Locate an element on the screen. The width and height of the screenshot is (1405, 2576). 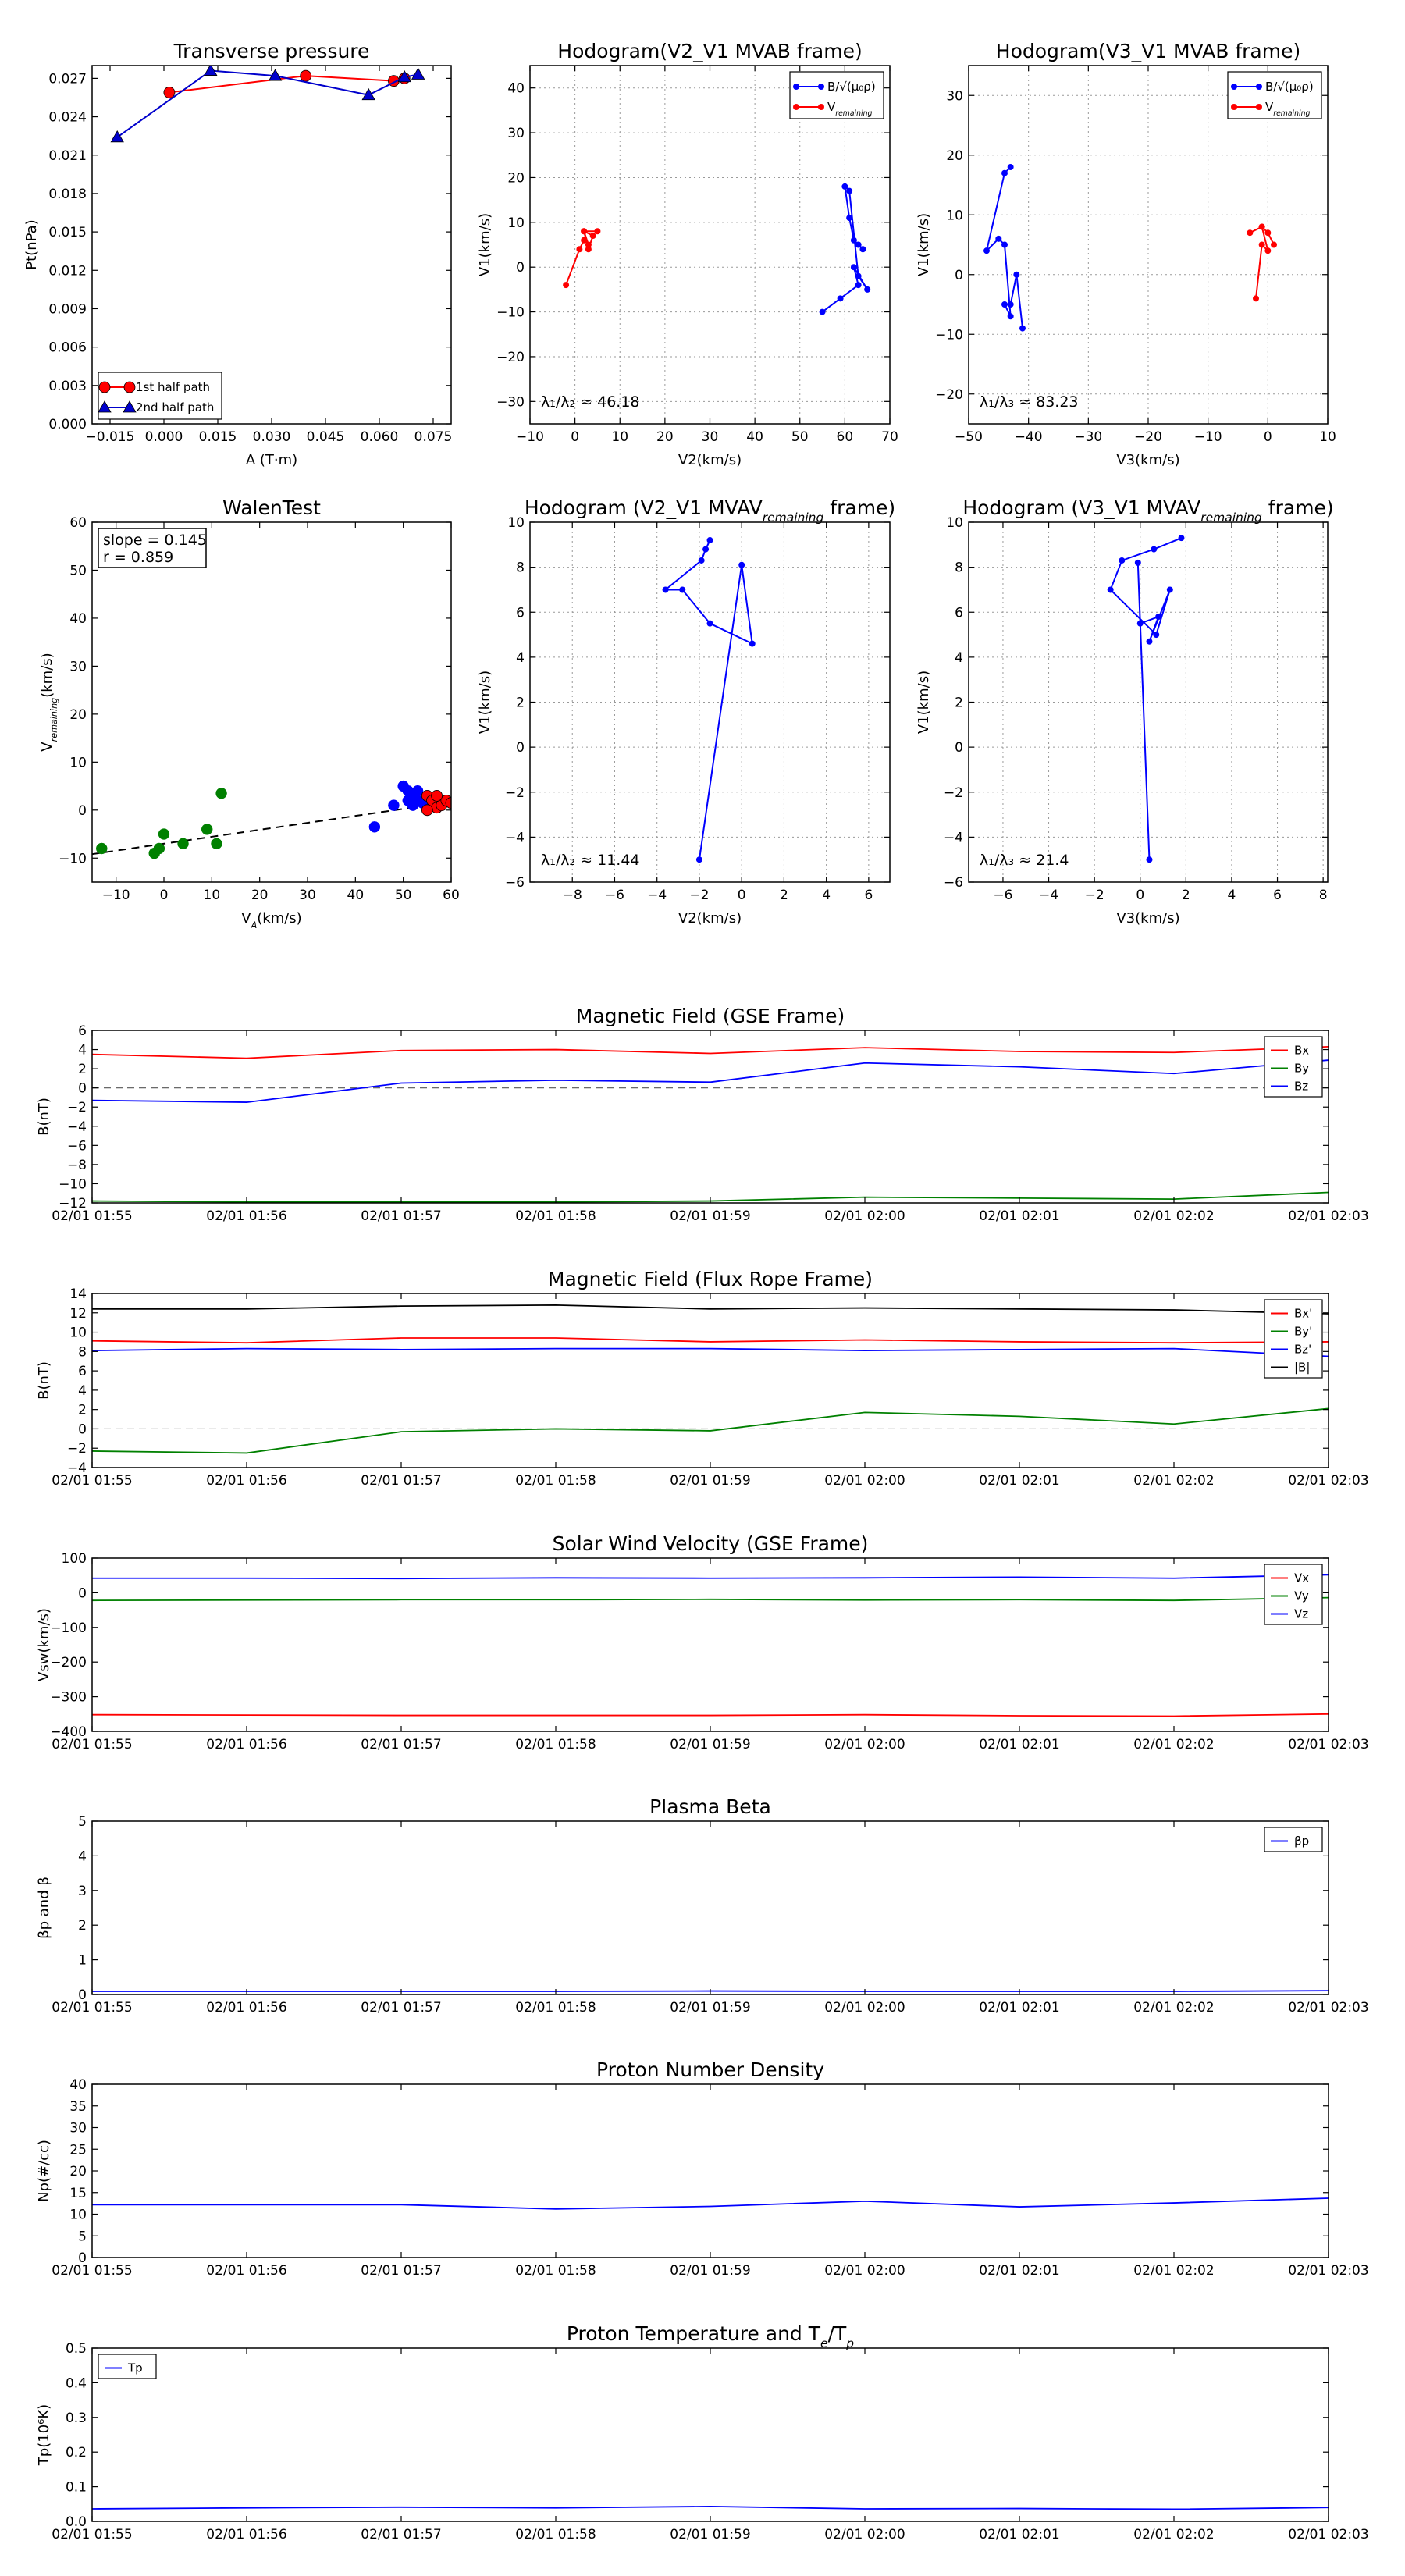
fit-line is located at coordinates (271, 828).